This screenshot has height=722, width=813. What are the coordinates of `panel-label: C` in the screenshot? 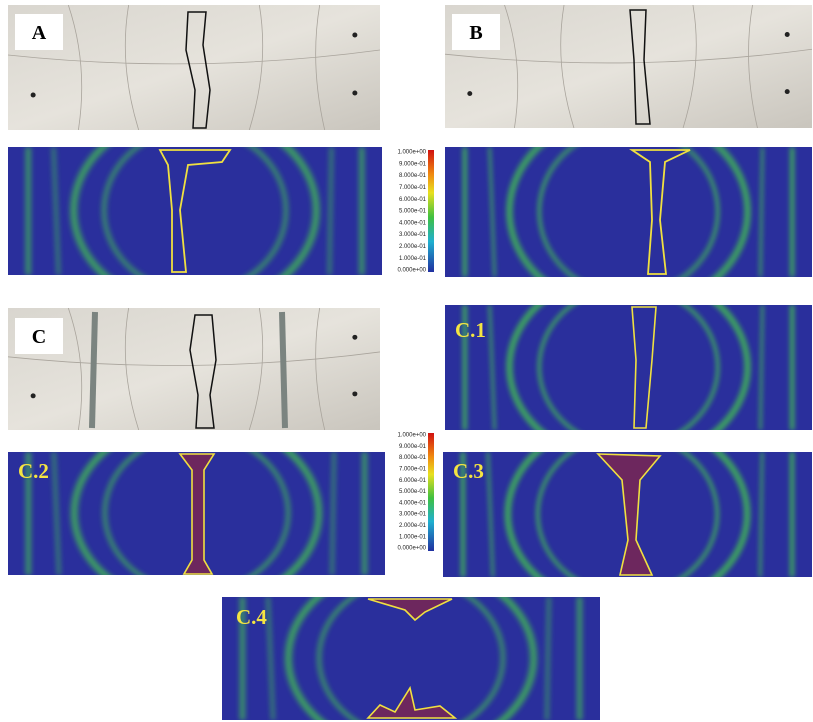 It's located at (39, 337).